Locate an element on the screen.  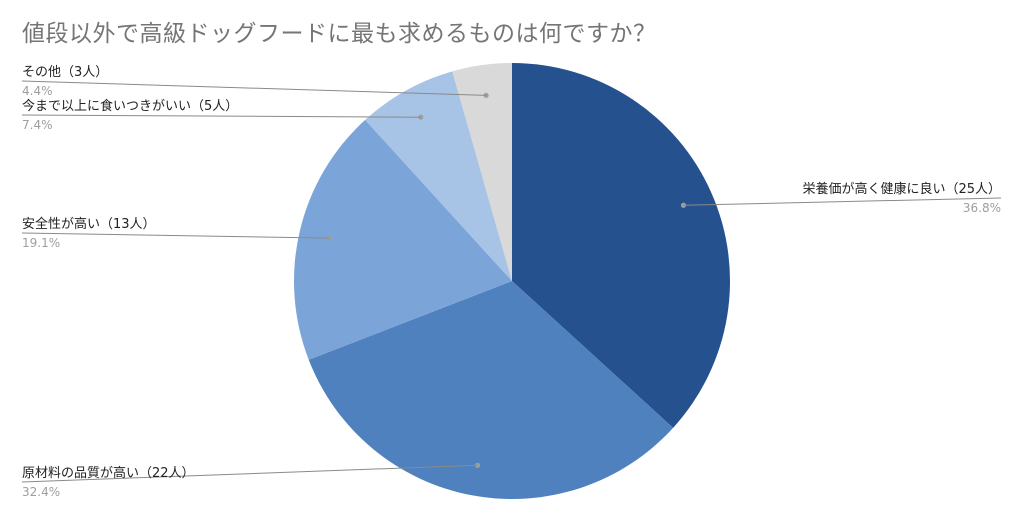
slice-percent: 36.8% is located at coordinates (982, 208).